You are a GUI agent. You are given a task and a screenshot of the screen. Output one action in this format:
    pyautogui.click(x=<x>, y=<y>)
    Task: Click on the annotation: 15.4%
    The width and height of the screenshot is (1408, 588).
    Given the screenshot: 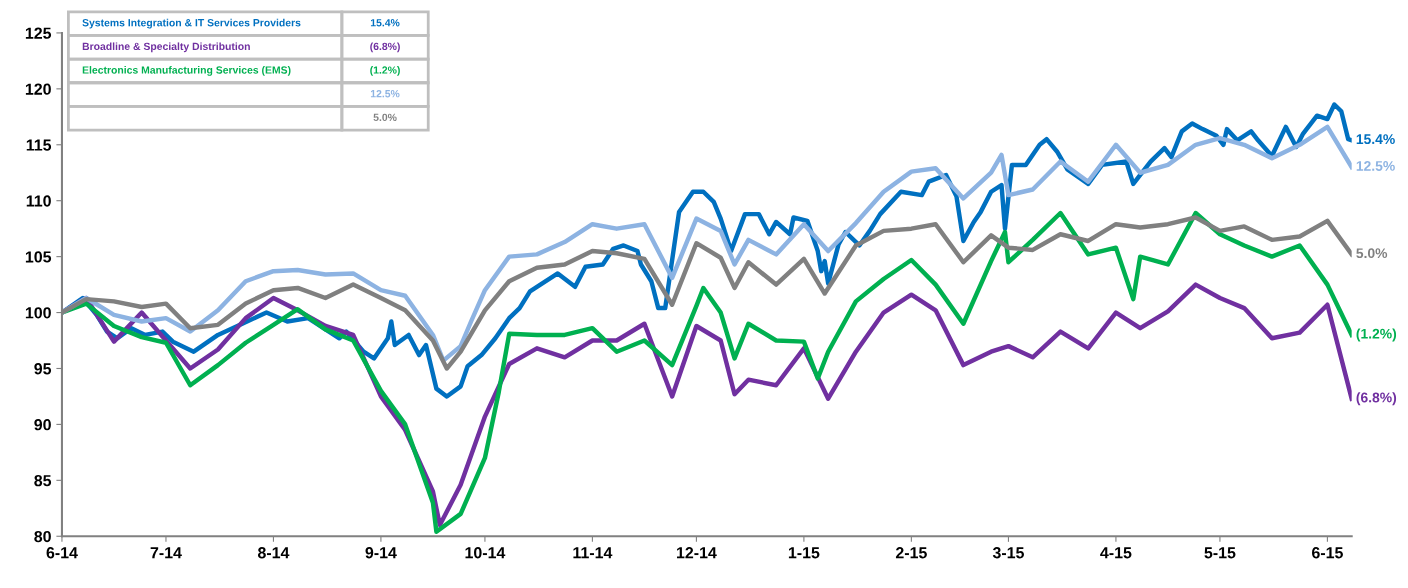 What is the action you would take?
    pyautogui.click(x=1375, y=139)
    